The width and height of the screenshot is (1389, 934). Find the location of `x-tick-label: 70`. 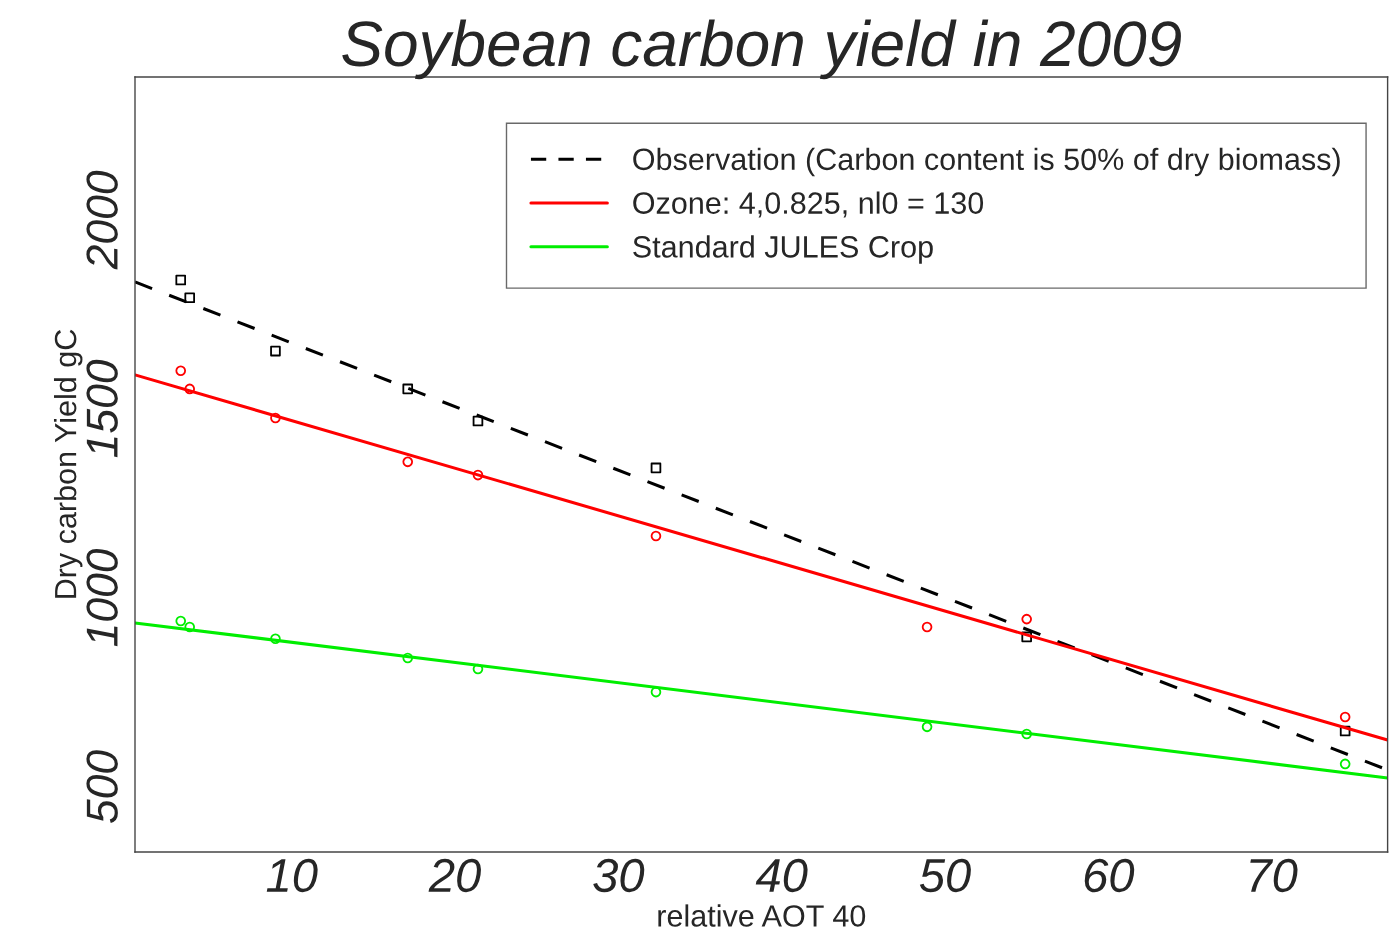

x-tick-label: 70 is located at coordinates (1274, 875).